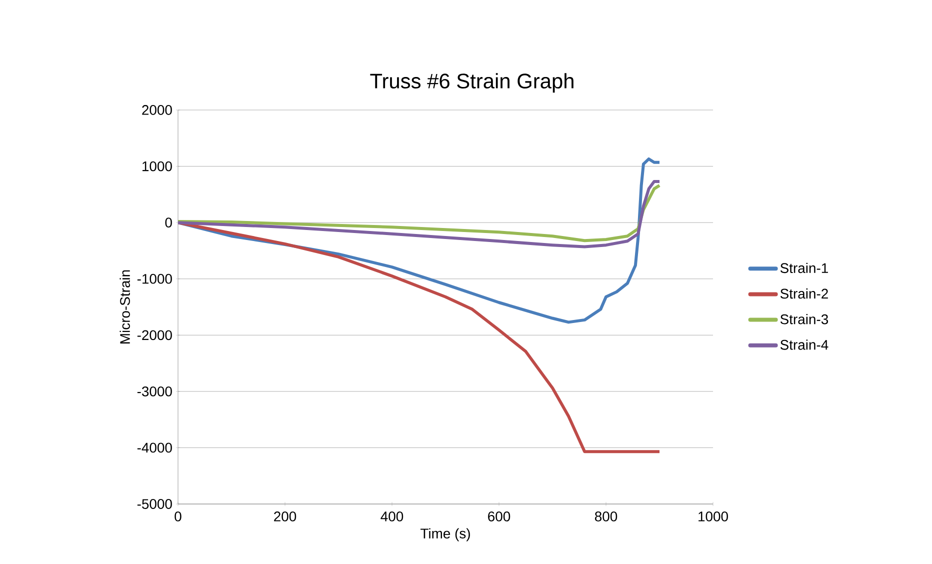  Describe the element at coordinates (157, 110) in the screenshot. I see `y-tick-label: 2000` at that location.